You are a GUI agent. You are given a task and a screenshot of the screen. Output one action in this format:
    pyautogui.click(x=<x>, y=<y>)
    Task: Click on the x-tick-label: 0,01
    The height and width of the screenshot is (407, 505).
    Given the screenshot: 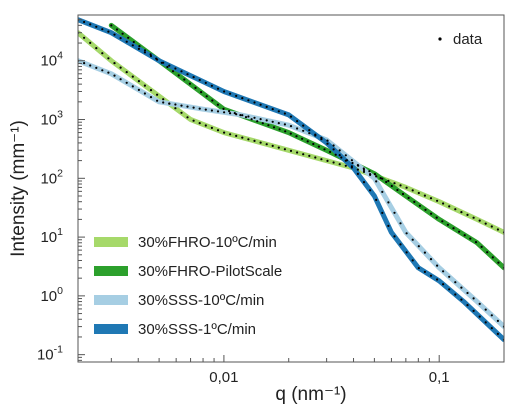 What is the action you would take?
    pyautogui.click(x=223, y=377)
    